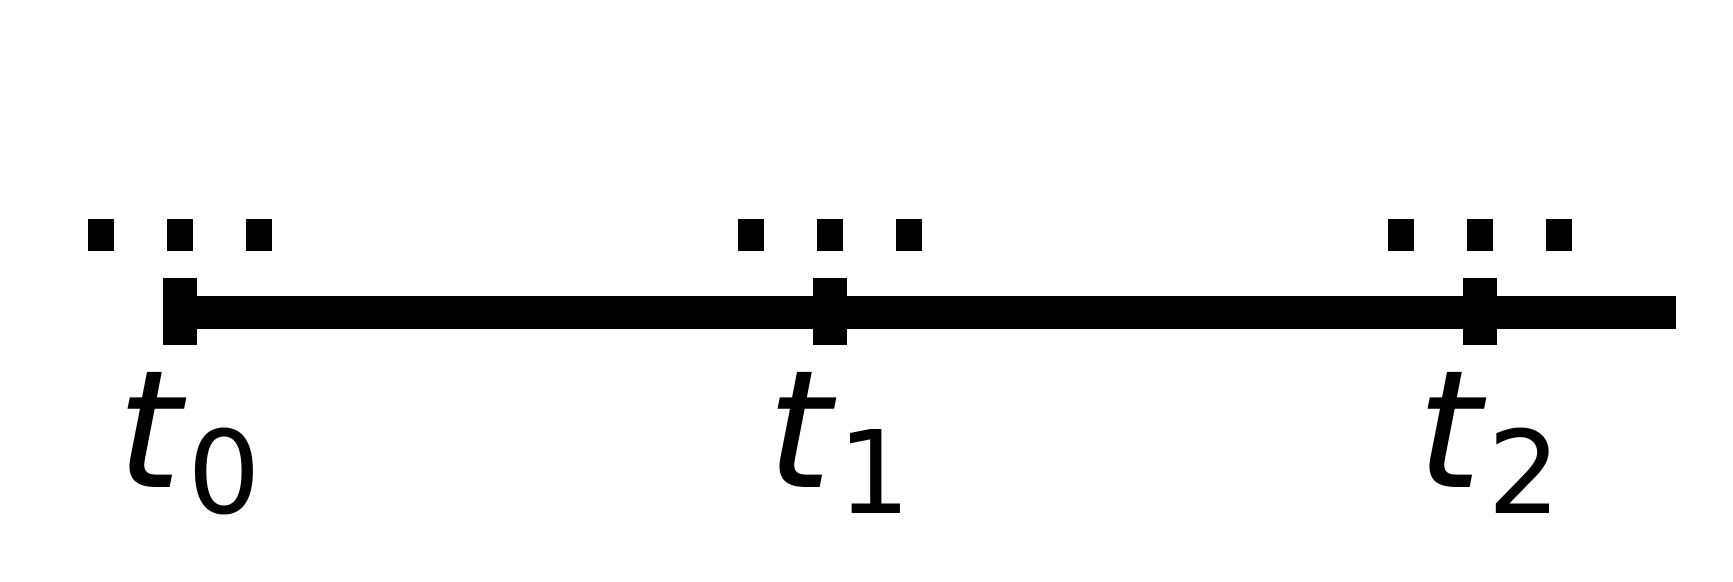  What do you see at coordinates (873, 474) in the screenshot?
I see `tick-label-subscript: 1` at bounding box center [873, 474].